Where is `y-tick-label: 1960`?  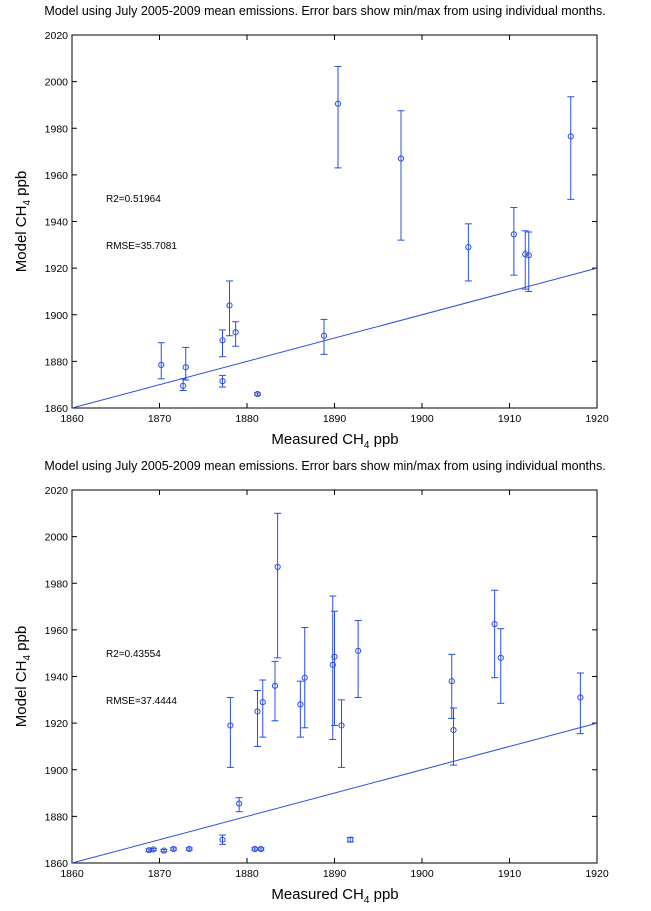
y-tick-label: 1960 is located at coordinates (57, 176).